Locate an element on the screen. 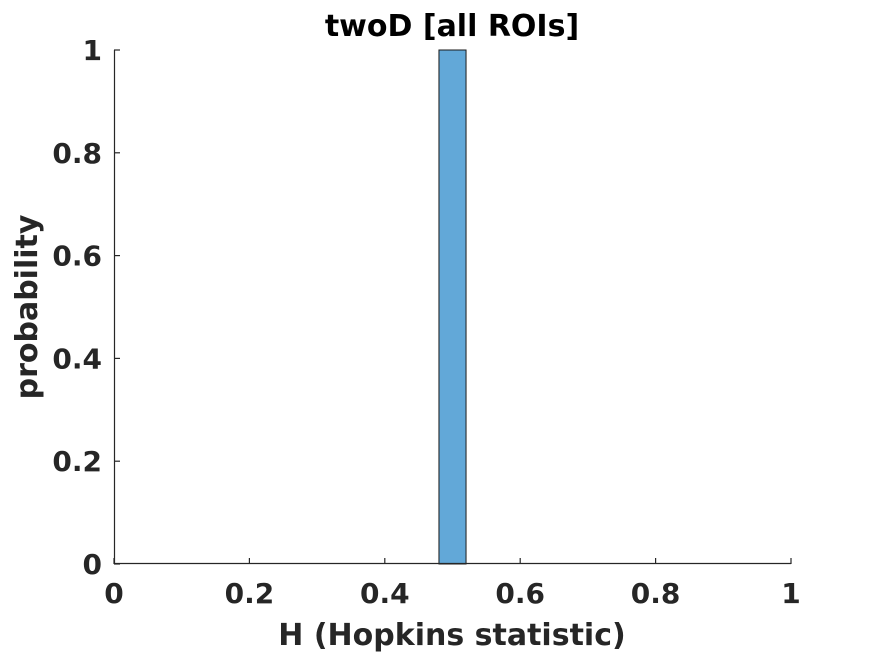 The image size is (875, 656). histogram-bar is located at coordinates (452, 307).